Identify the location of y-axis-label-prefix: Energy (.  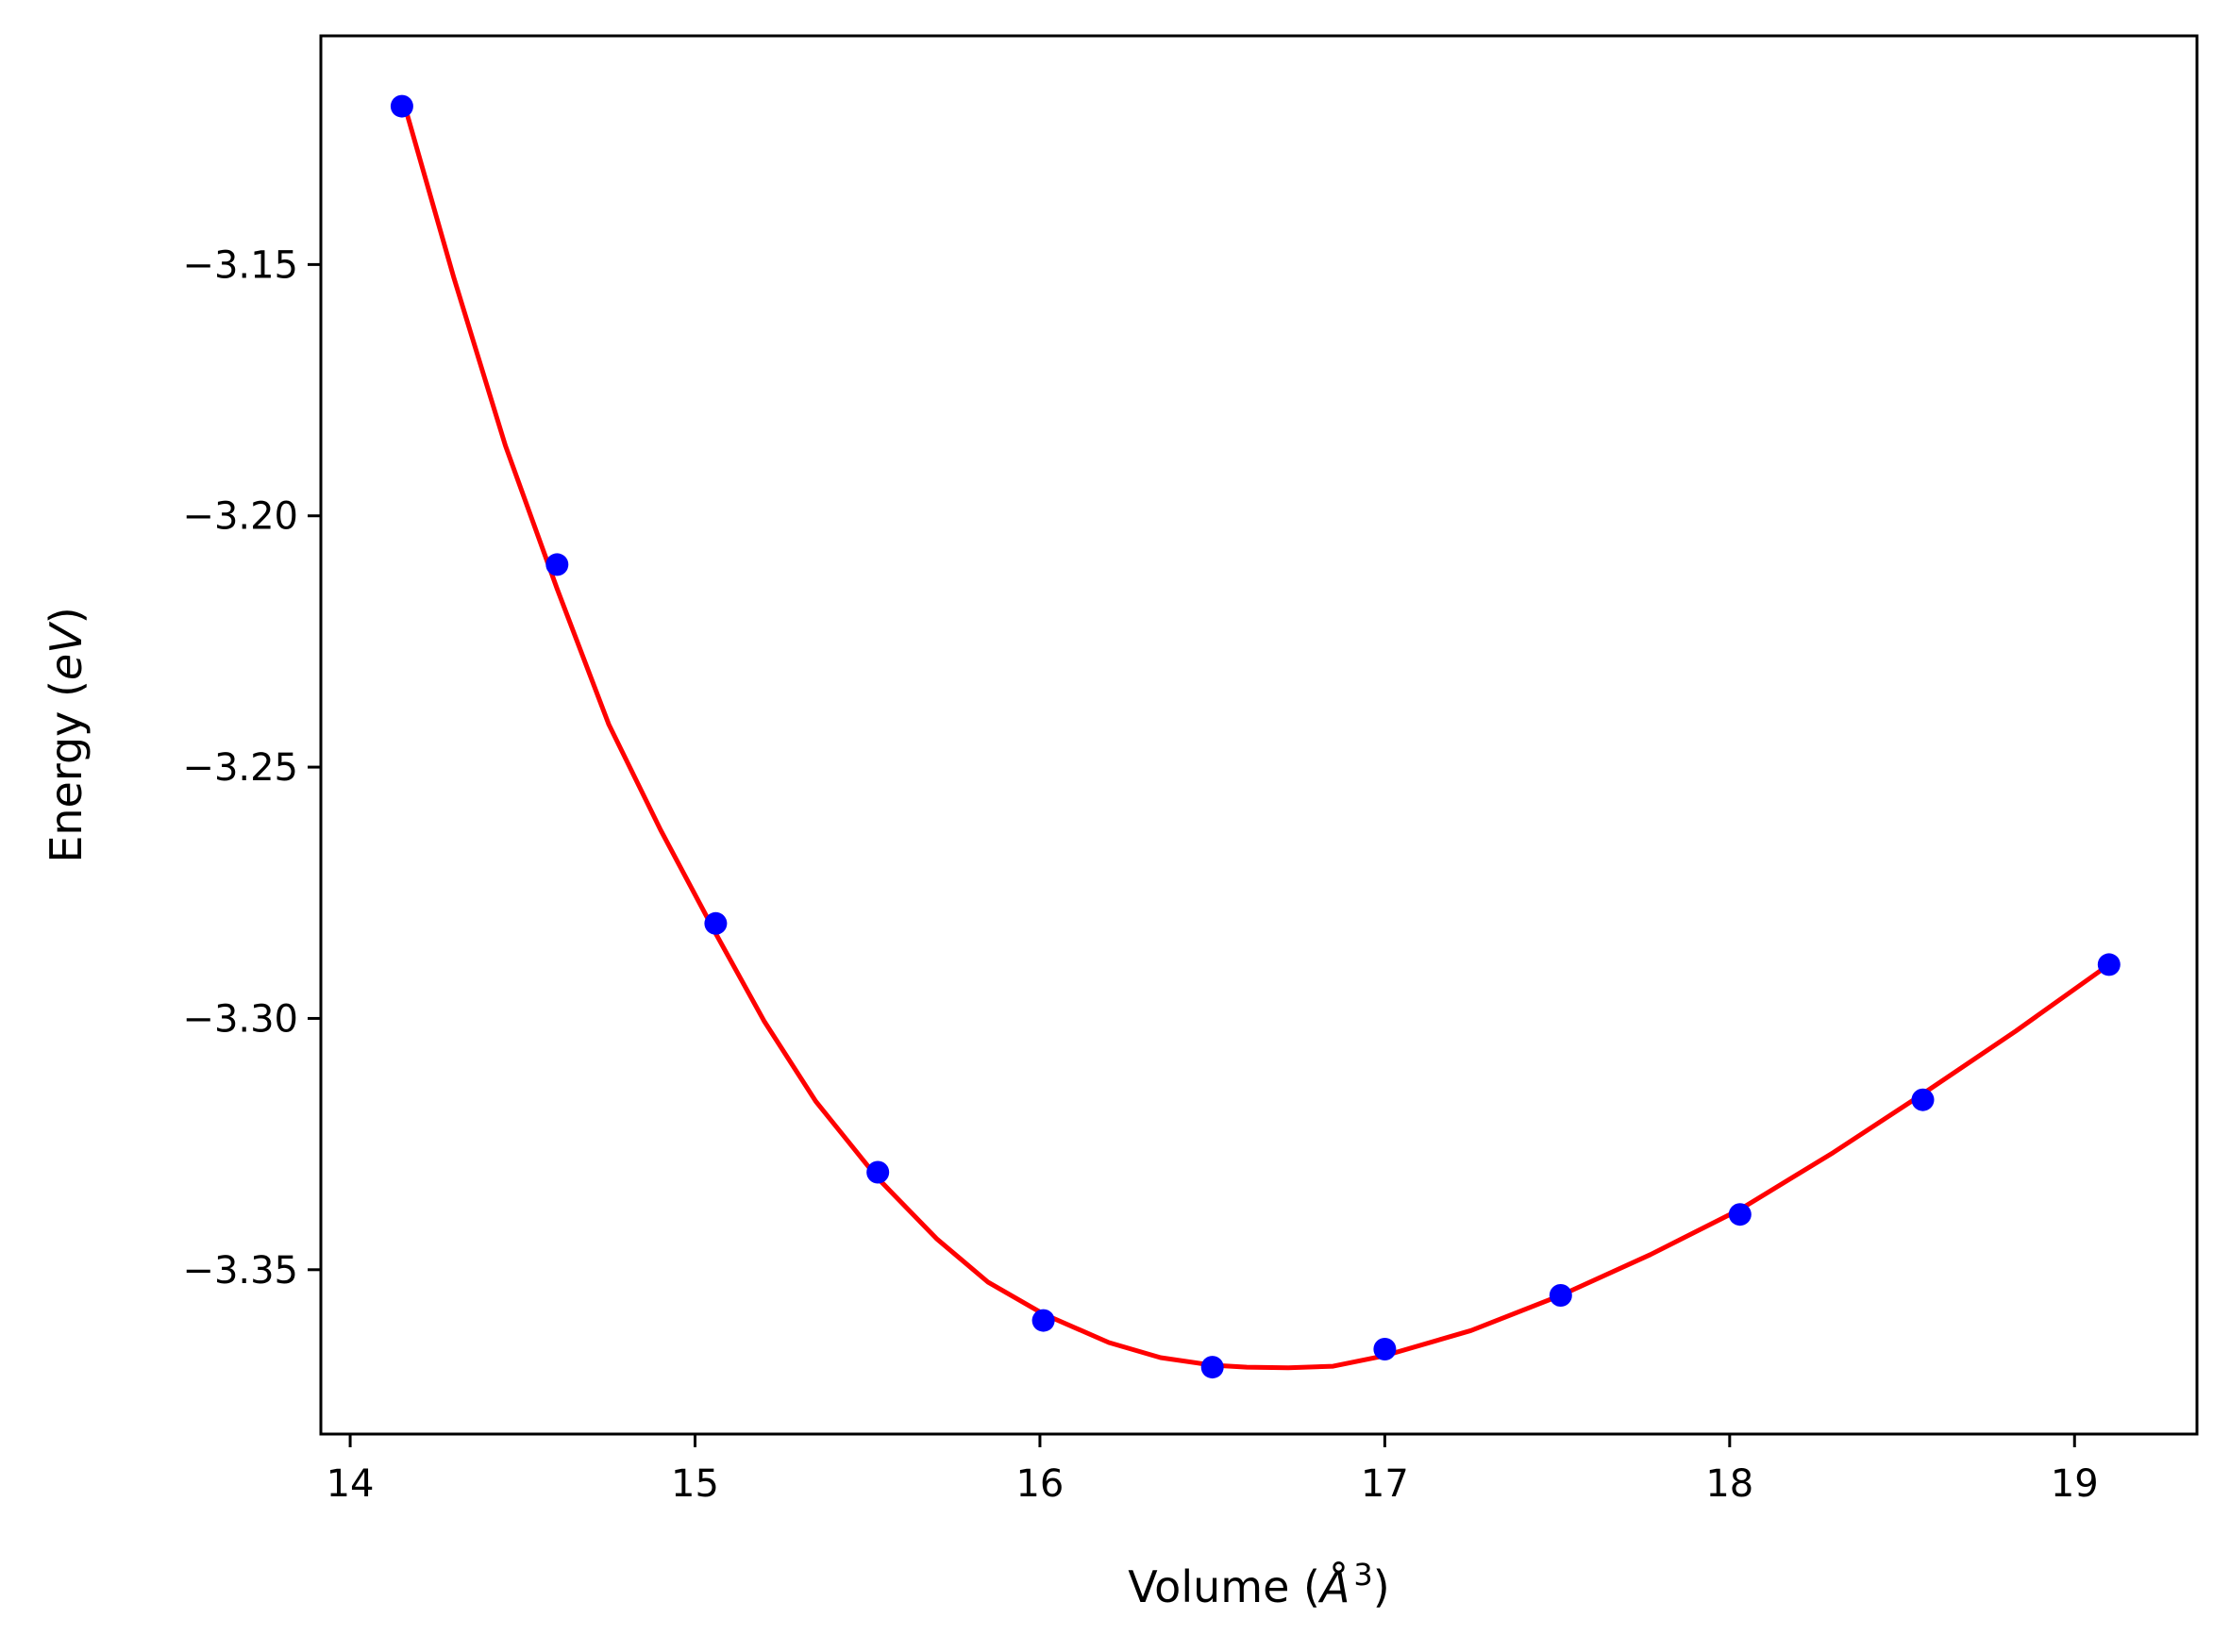
(66, 771).